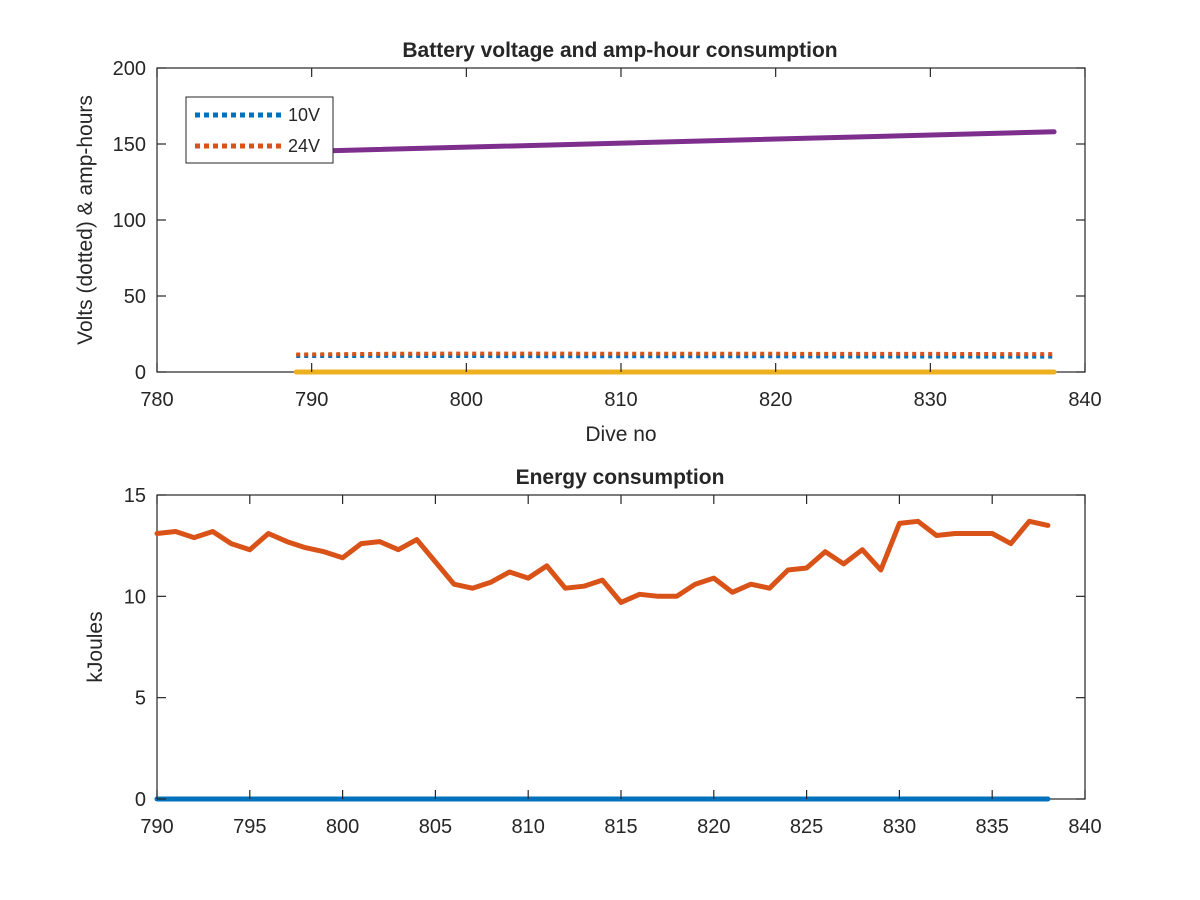  I want to click on legend-10v-label: 10V, so click(304, 115).